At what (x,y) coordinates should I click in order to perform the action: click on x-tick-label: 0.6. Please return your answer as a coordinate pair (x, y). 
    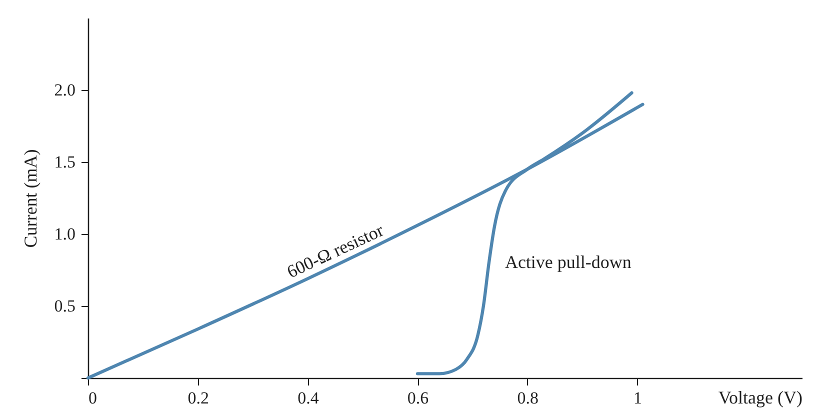
    Looking at the image, I should click on (418, 398).